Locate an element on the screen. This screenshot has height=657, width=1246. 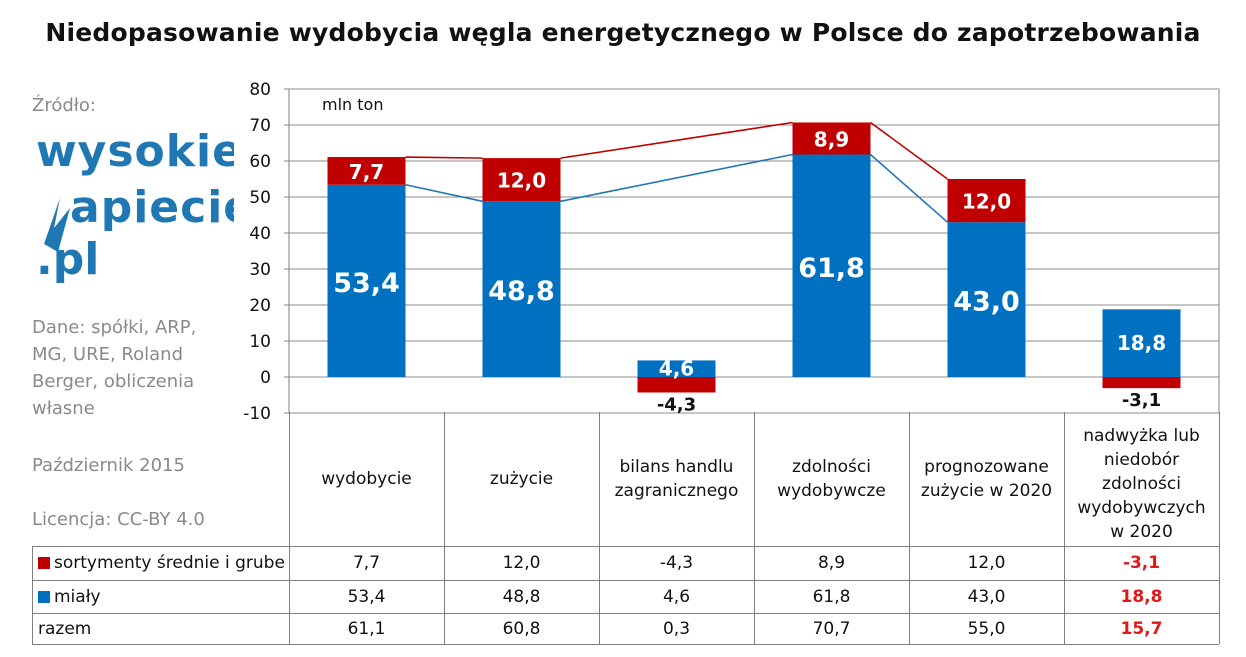
unit-label: mln ton is located at coordinates (352, 104).